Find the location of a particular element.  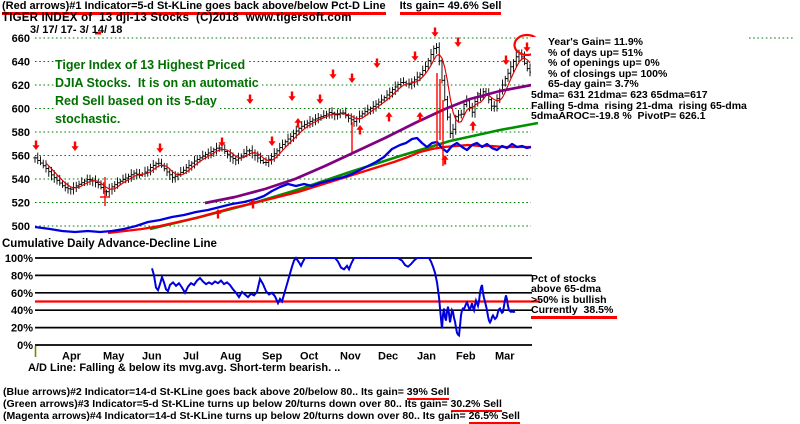

month-label: Feb is located at coordinates (466, 357).